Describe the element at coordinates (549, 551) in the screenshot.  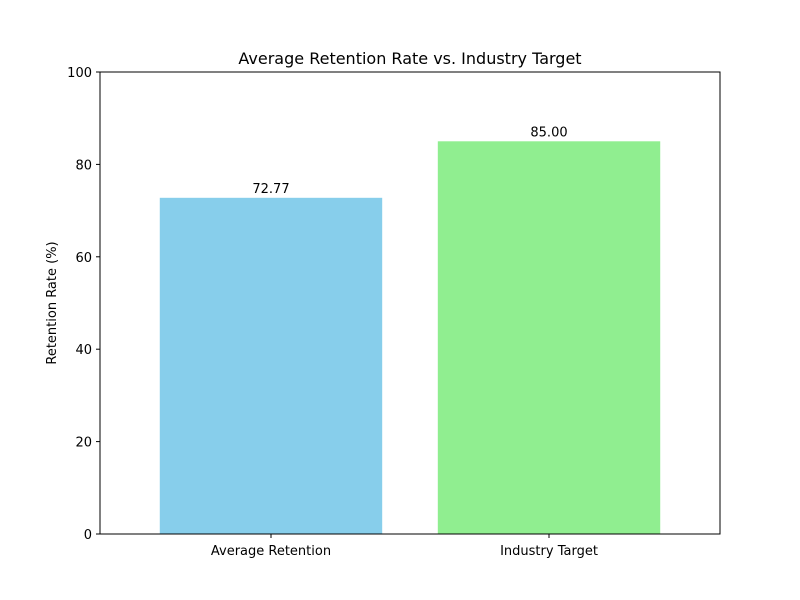
I see `x-tick-label-industry-target: Industry Target` at that location.